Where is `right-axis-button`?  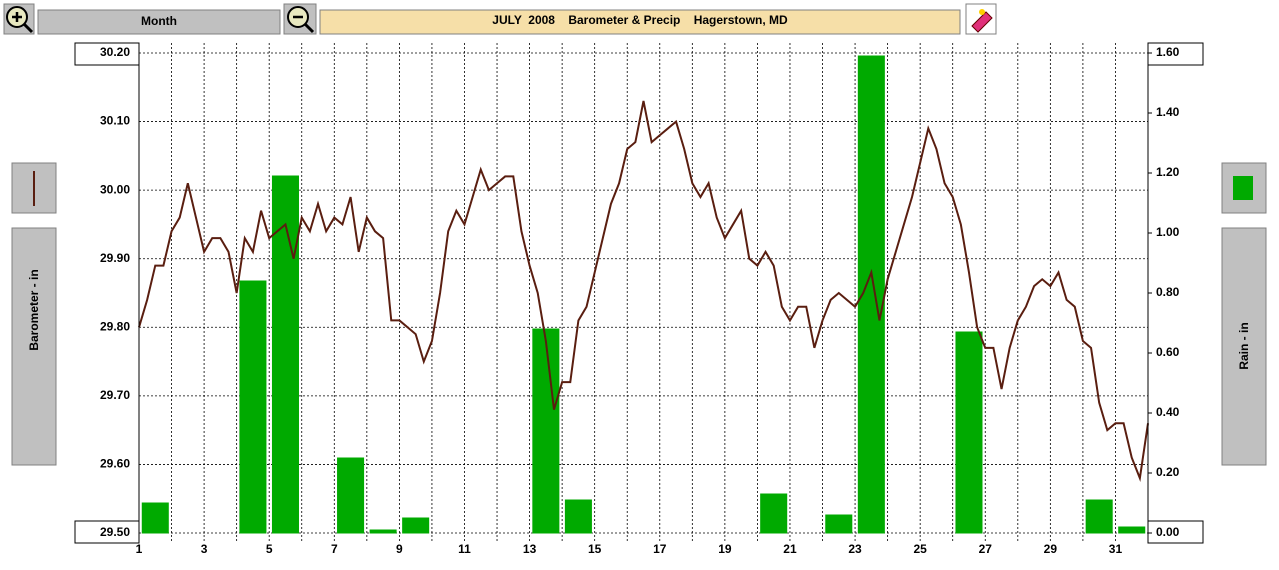
right-axis-button is located at coordinates (1244, 346).